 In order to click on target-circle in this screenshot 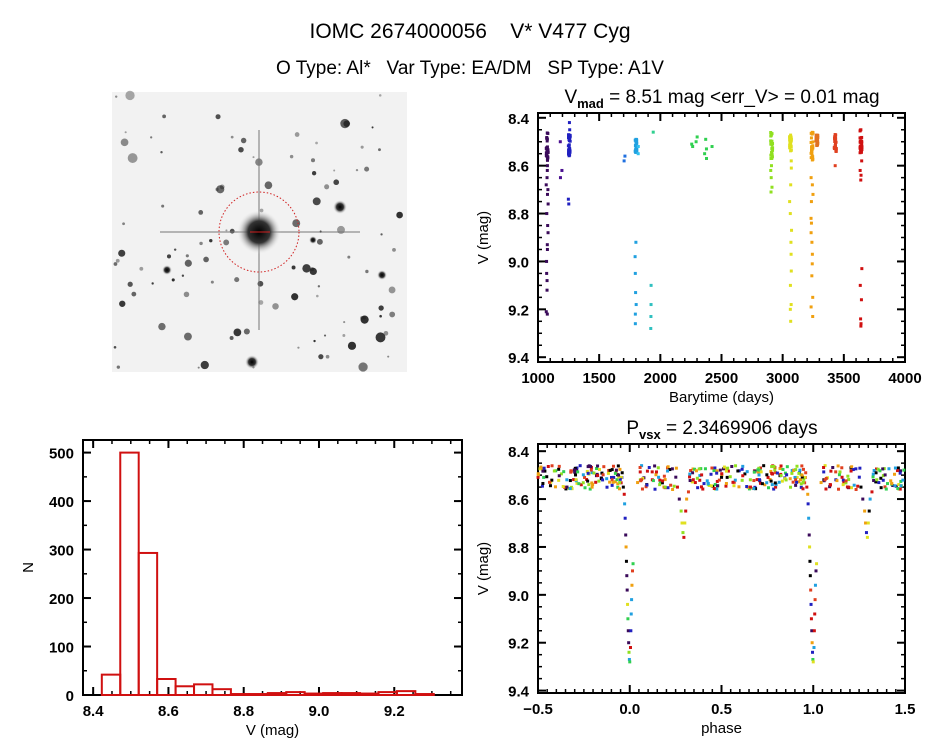, I will do `click(259, 232)`.